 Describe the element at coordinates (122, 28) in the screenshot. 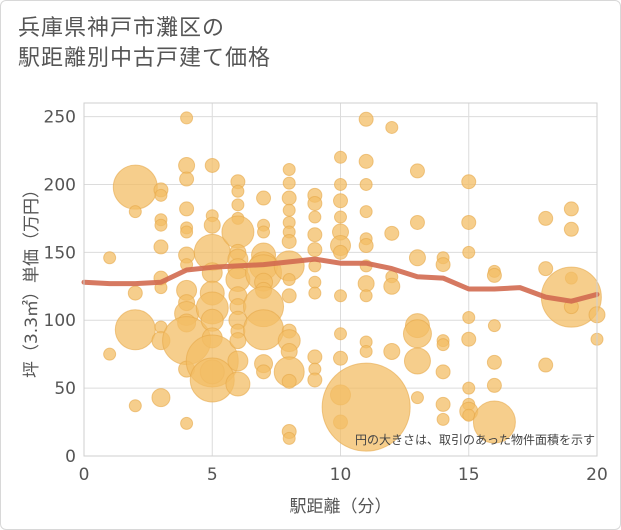

I see `title-line-1: 兵庫県神戸市灘区の` at that location.